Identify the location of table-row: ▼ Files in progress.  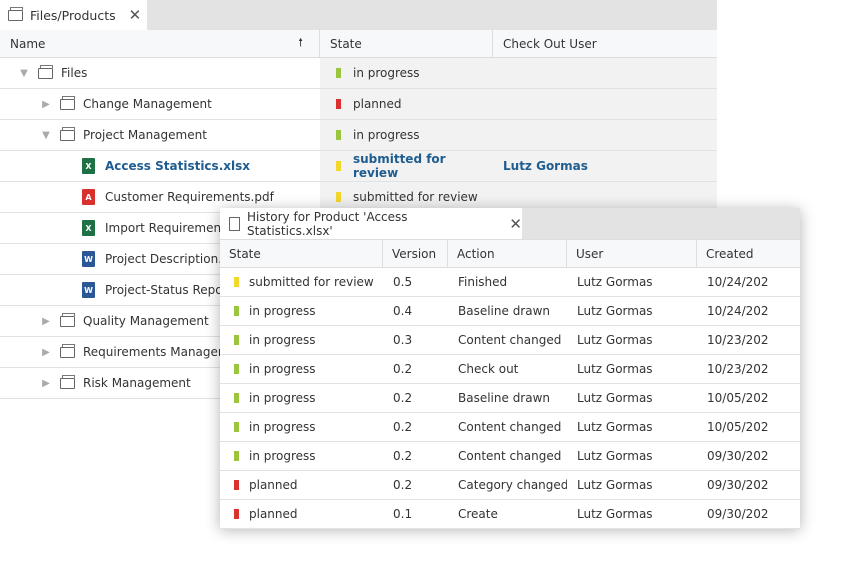
(358, 73).